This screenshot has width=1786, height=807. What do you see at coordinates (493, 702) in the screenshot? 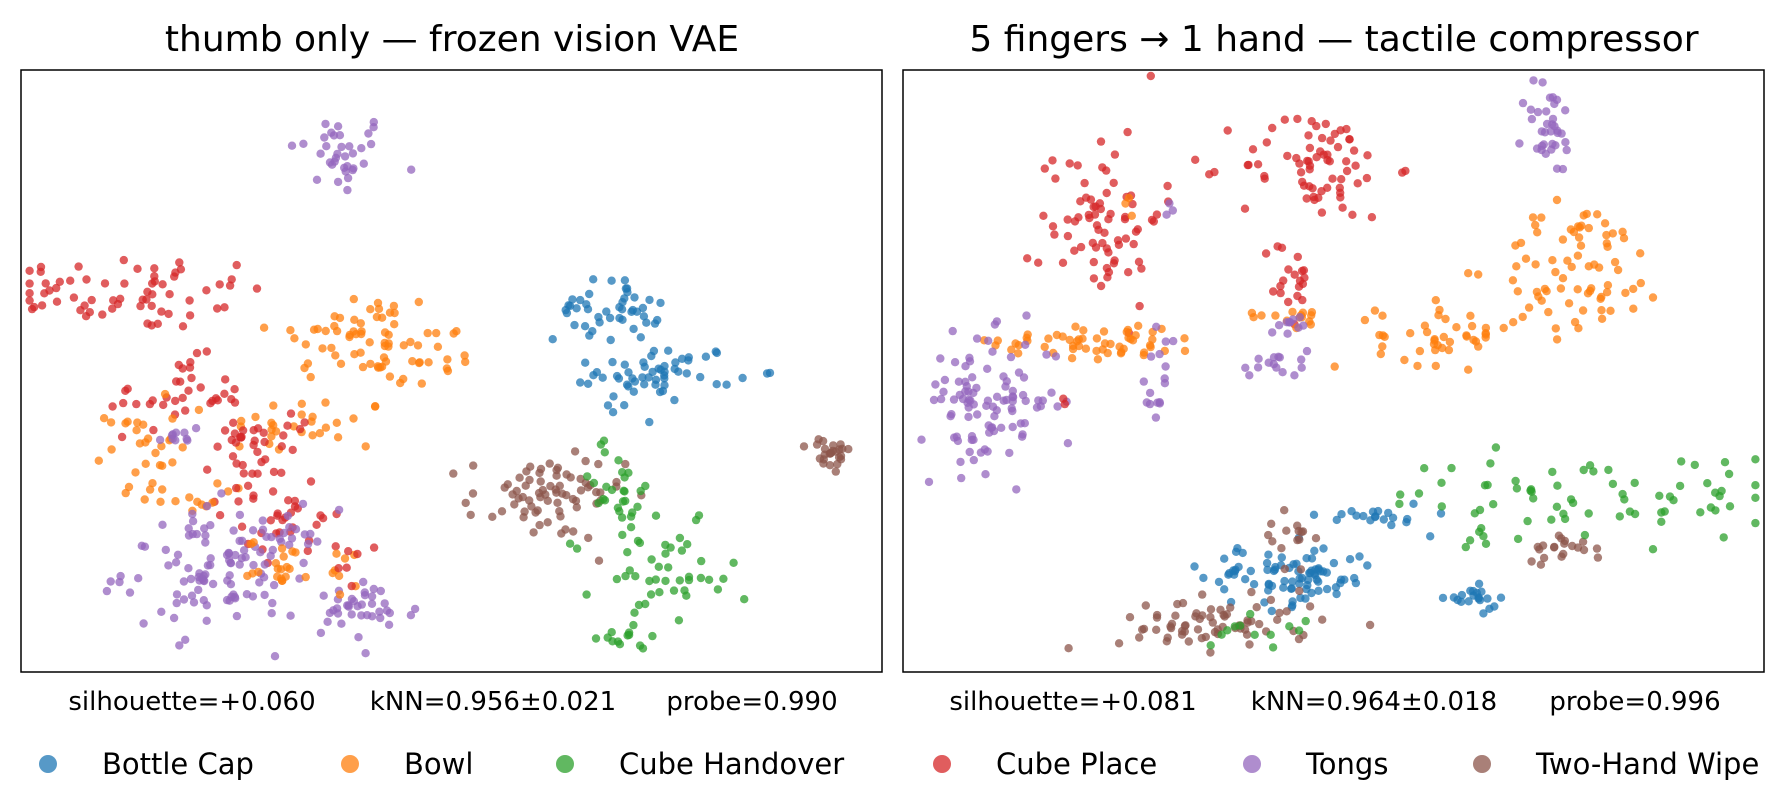
I see `panel-1-knn: kNN=0.956±0.021` at bounding box center [493, 702].